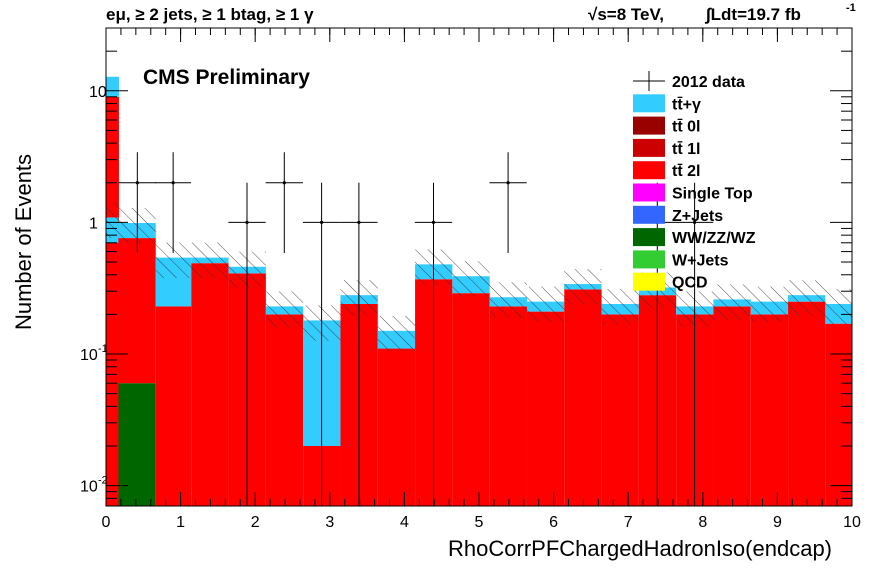  What do you see at coordinates (686, 148) in the screenshot?
I see `legend-entry-label: tt̄ 1l` at bounding box center [686, 148].